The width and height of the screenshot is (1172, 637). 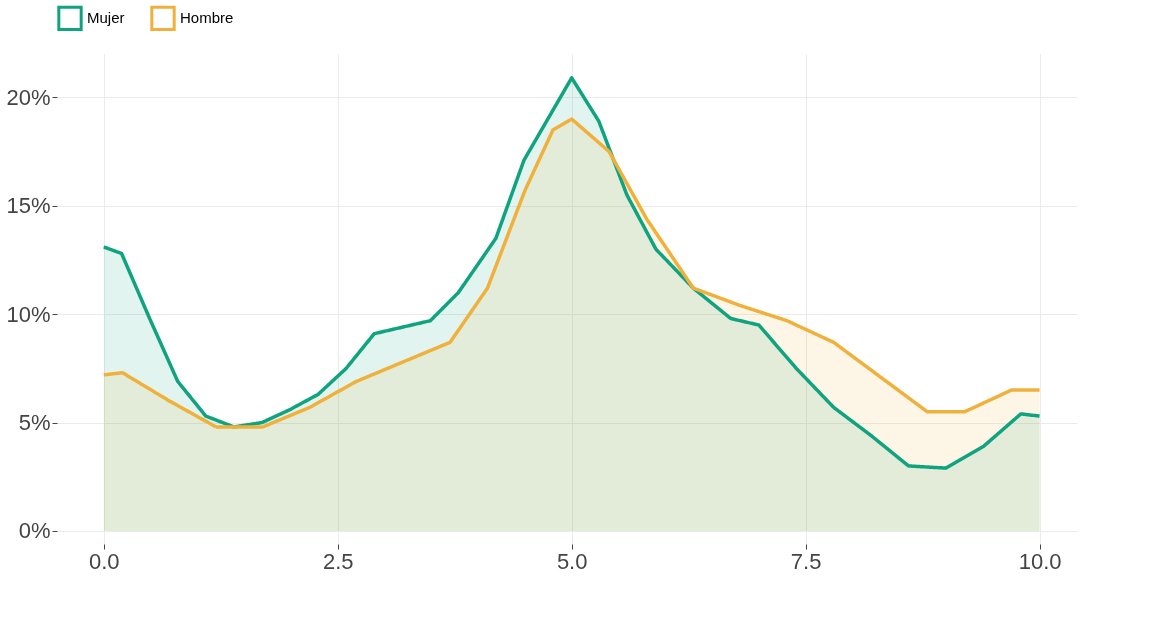 What do you see at coordinates (28, 97) in the screenshot?
I see `y-tick-label: 20%` at bounding box center [28, 97].